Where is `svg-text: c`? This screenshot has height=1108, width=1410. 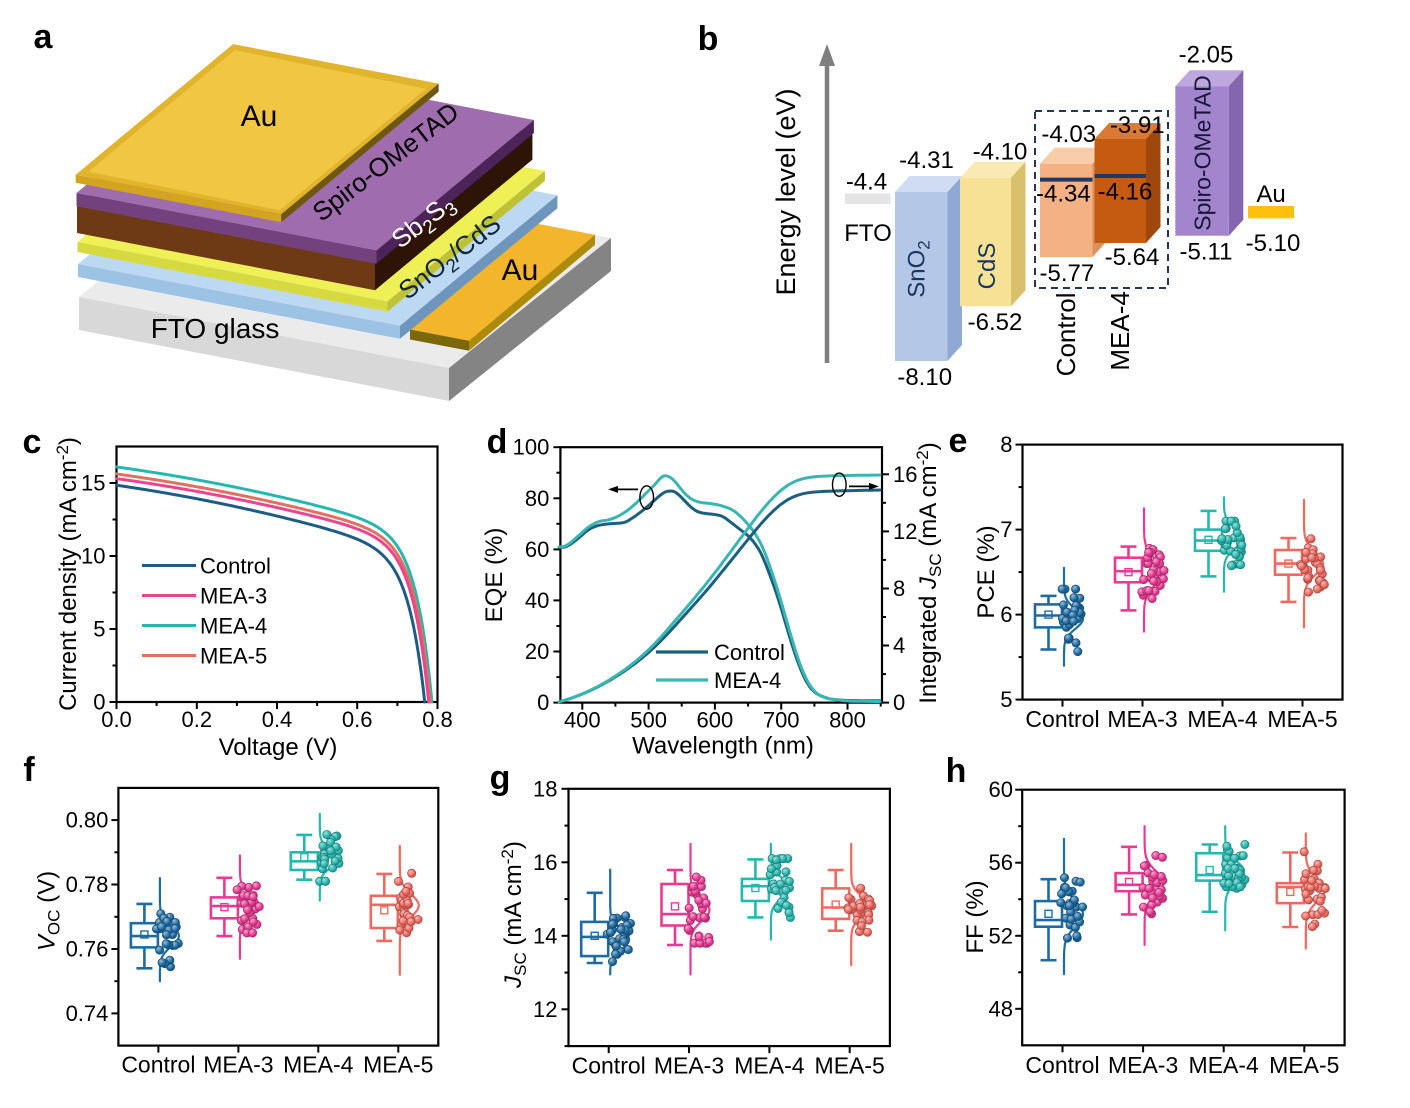 svg-text: c is located at coordinates (32, 442).